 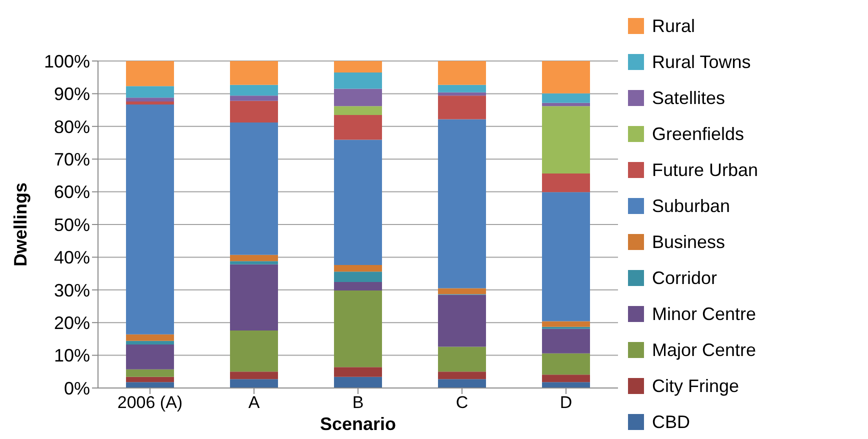 What do you see at coordinates (704, 314) in the screenshot?
I see `legend-label: Minor Centre` at bounding box center [704, 314].